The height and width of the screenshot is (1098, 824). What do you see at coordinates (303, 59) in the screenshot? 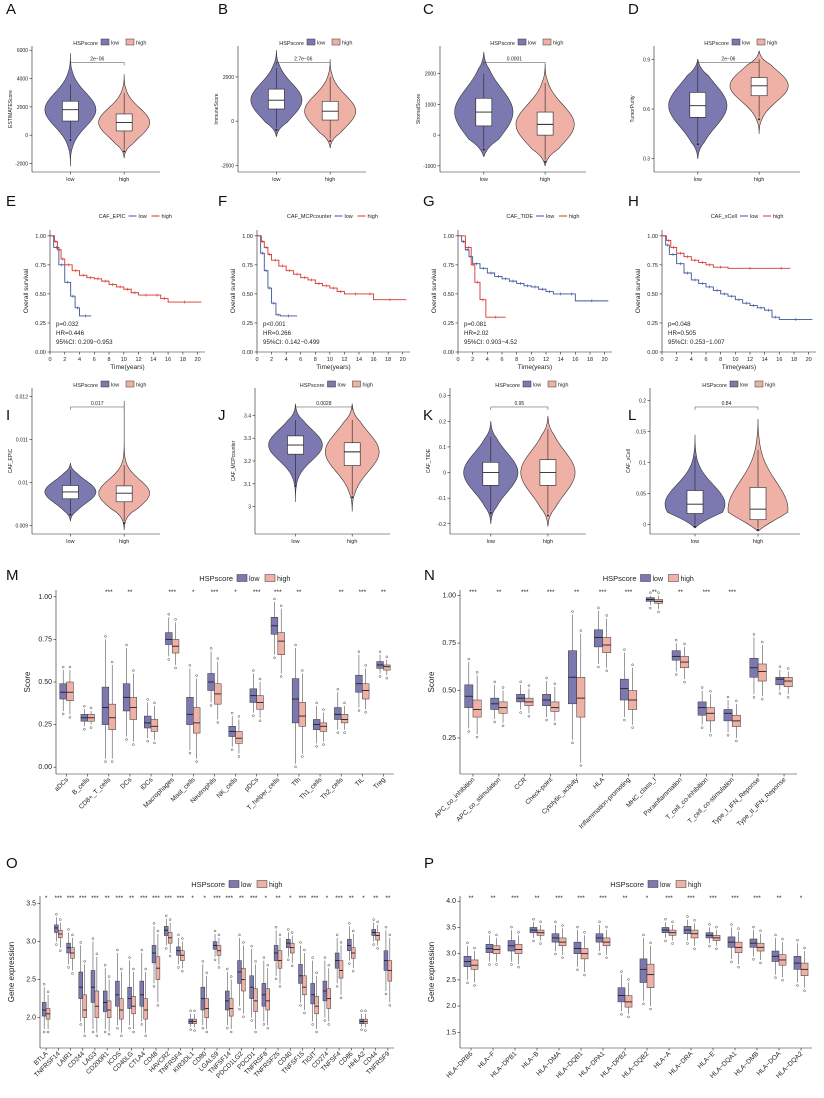
I see `pvalue-label: 2.7e−06` at bounding box center [303, 59].